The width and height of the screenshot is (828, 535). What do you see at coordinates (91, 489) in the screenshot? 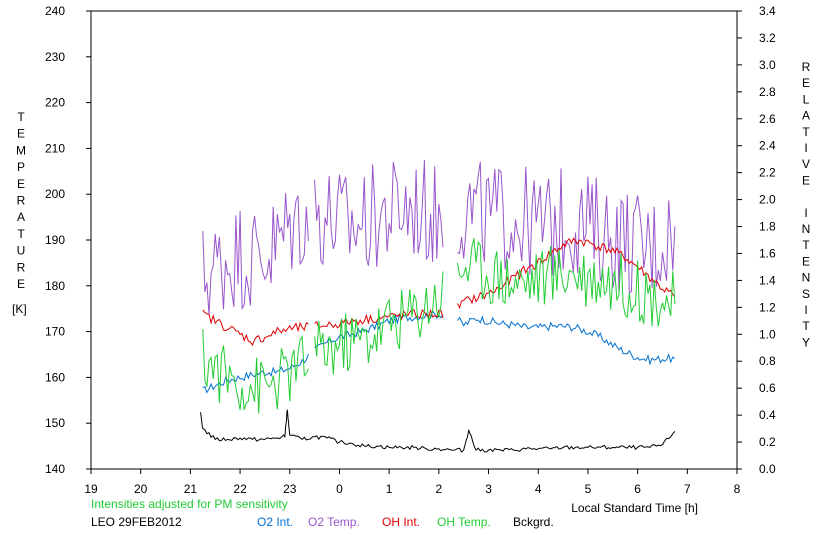
I see `x-tick-label: 19` at bounding box center [91, 489].